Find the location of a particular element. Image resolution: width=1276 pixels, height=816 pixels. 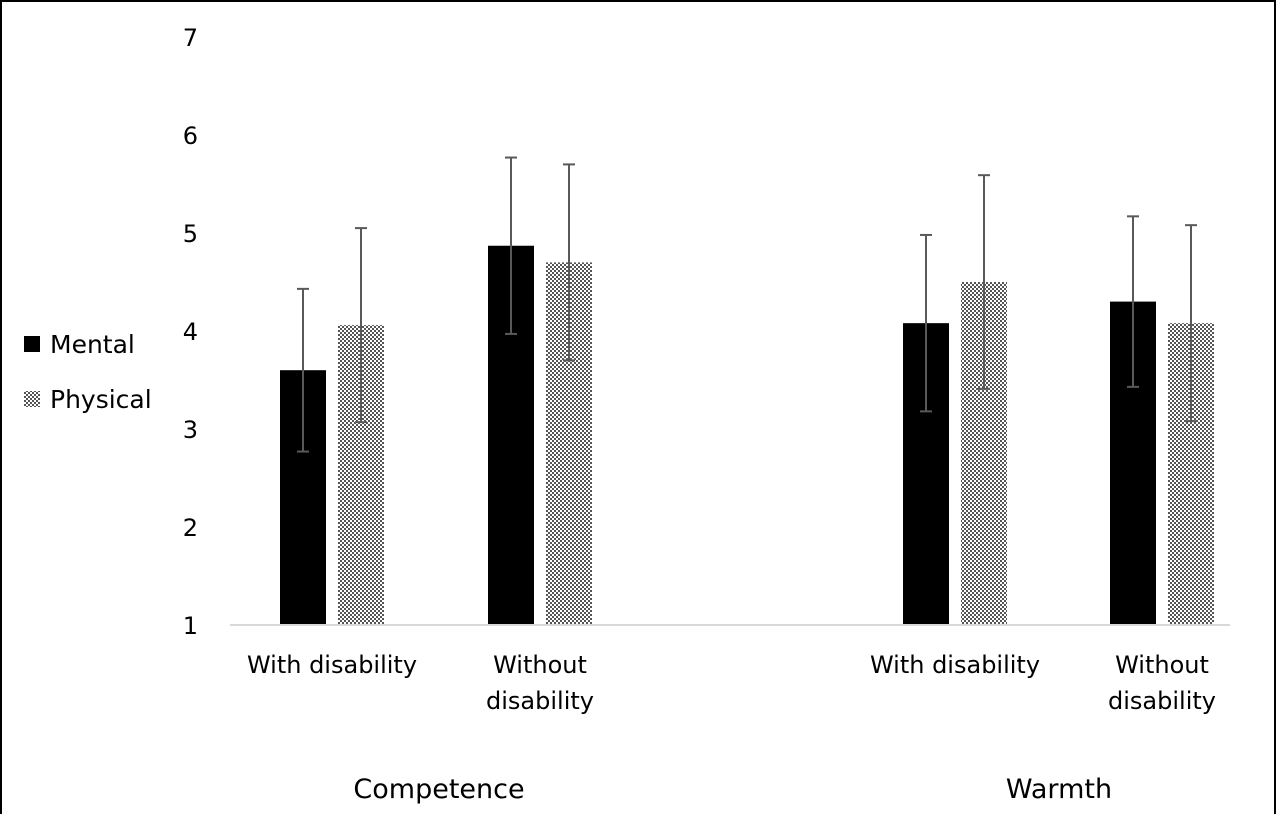

legend-label-mental: Mental is located at coordinates (92, 344).